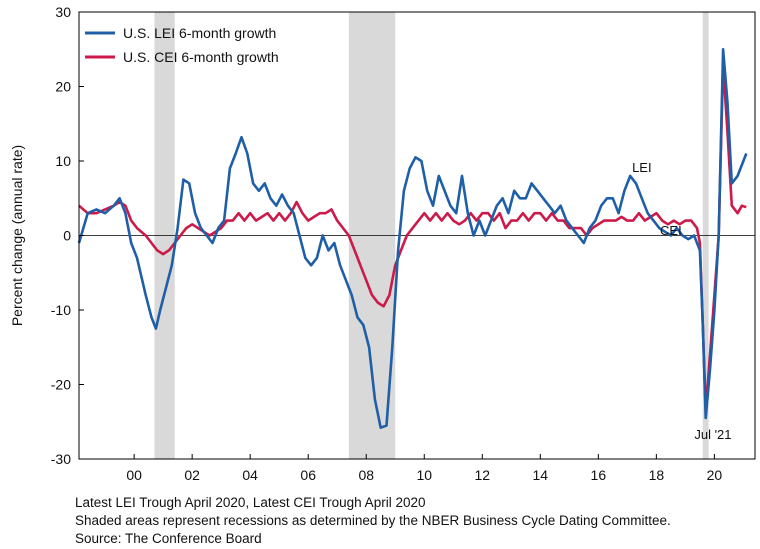 Image resolution: width=760 pixels, height=549 pixels. I want to click on source-note: Source: The Conference Board, so click(168, 538).